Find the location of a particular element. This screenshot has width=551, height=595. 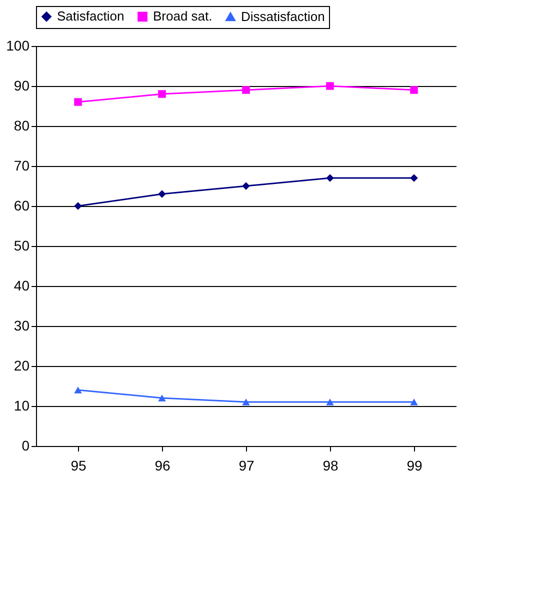

y-tick-label: 60 is located at coordinates (22, 206).